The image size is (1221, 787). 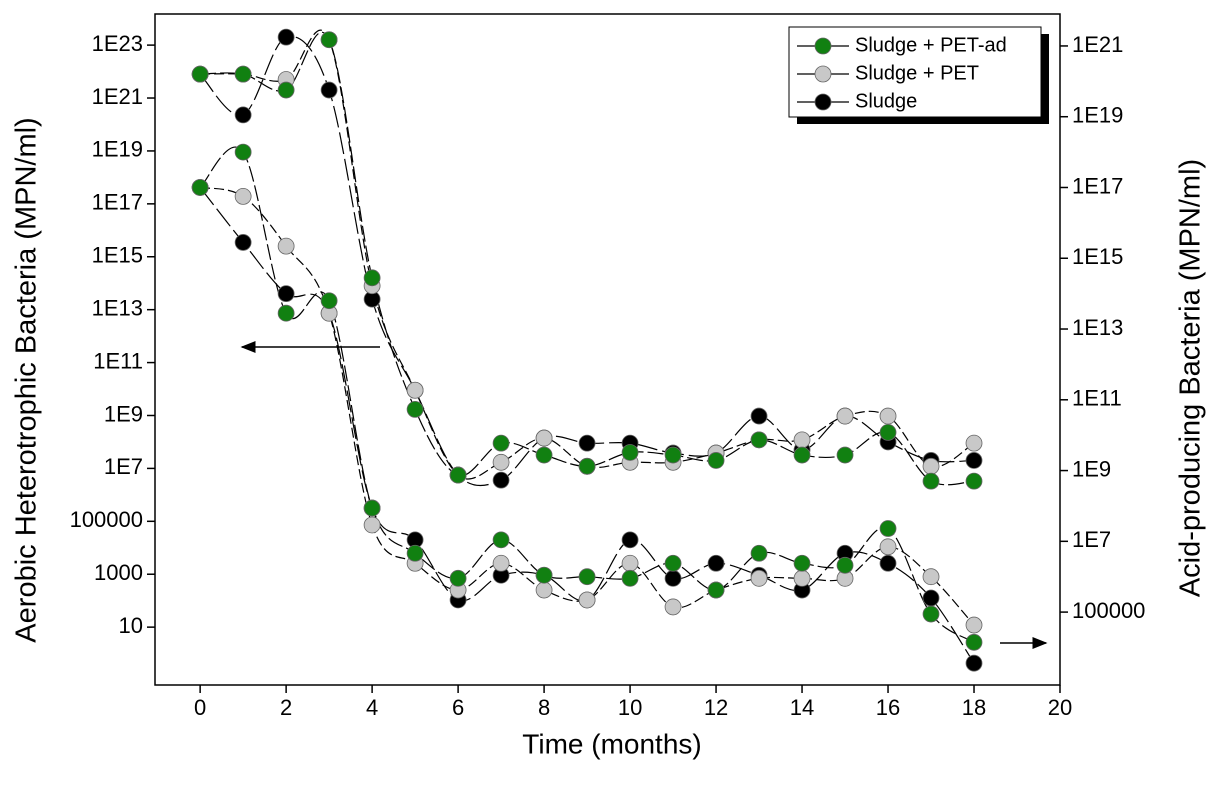 I want to click on y-tick-label: 1E19, so click(x=117, y=149).